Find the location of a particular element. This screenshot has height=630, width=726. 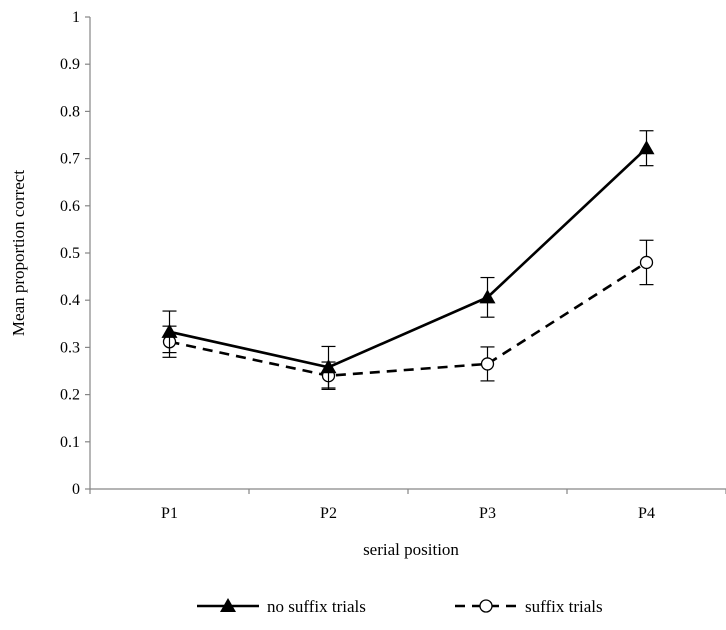

y-tick-label: 0.3 is located at coordinates (70, 347).